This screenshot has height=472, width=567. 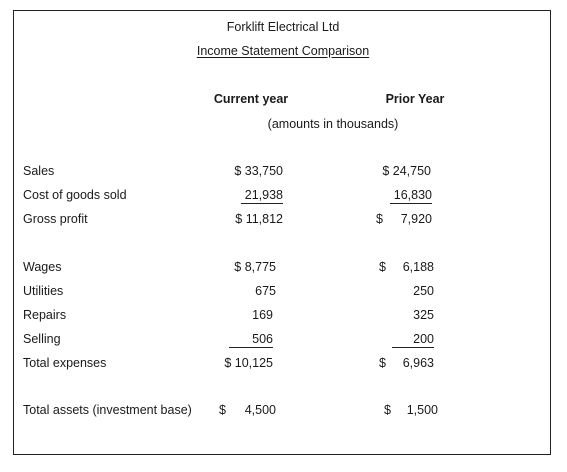 What do you see at coordinates (39, 171) in the screenshot?
I see `row-label-sales: Sales` at bounding box center [39, 171].